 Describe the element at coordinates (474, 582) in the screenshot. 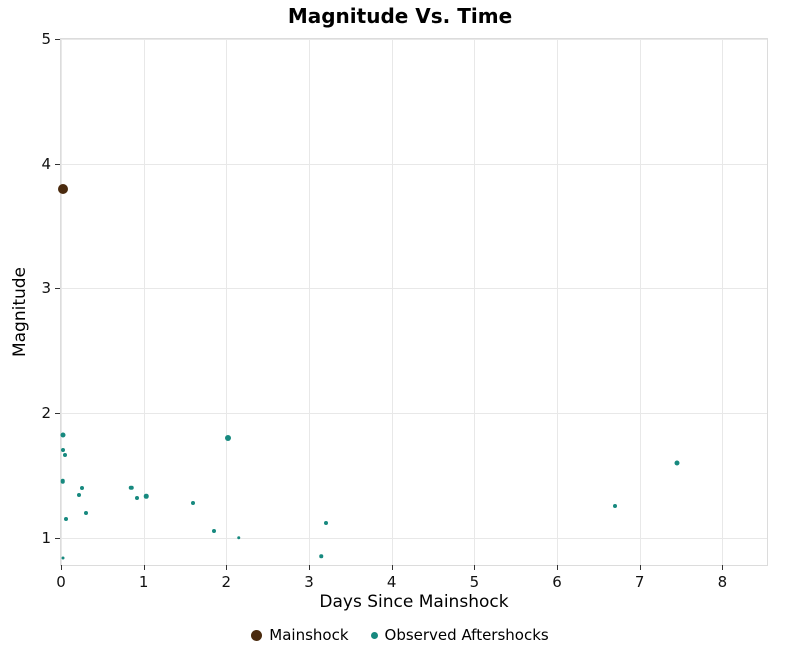

I see `x-tick-label: 5` at that location.